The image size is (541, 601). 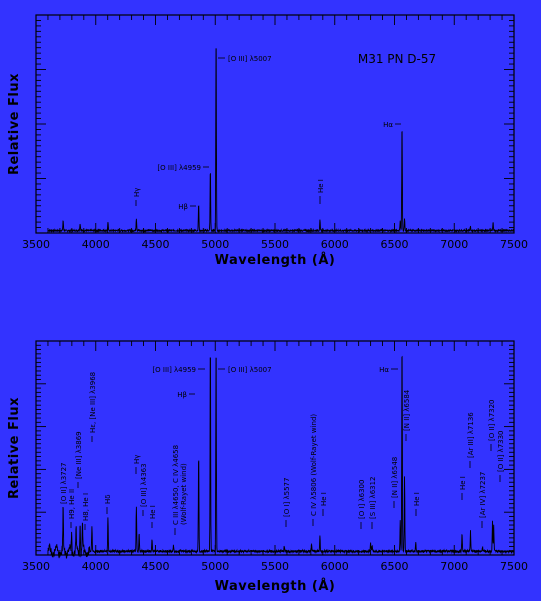 What do you see at coordinates (314, 465) in the screenshot?
I see `bottom-label-c4-5806: C IV λ5806 (Wolf-Rayet wind)` at bounding box center [314, 465].